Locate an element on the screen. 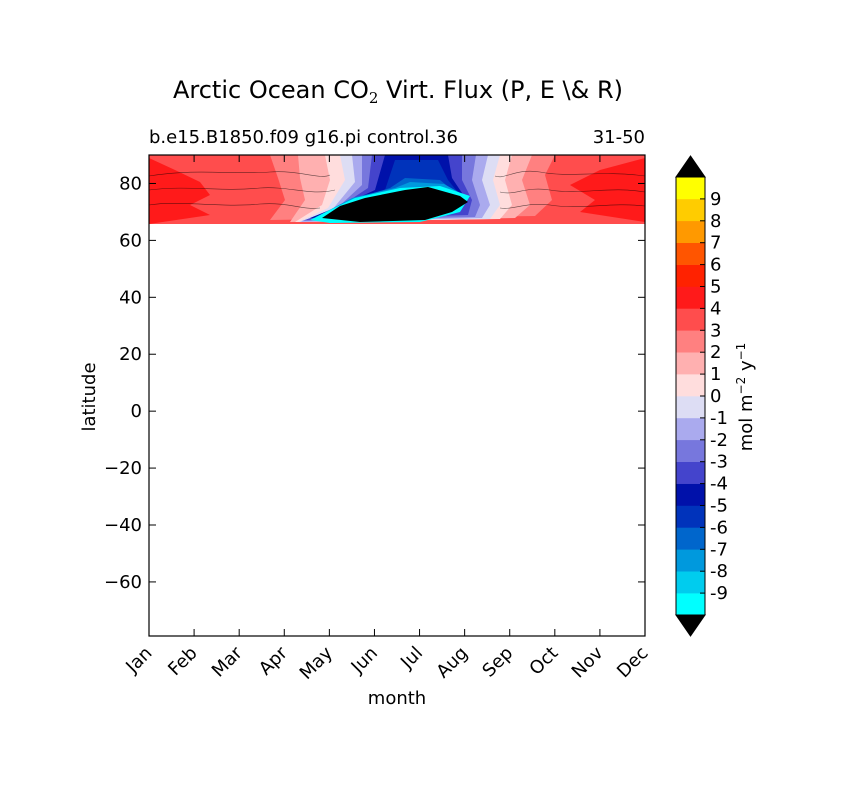  x-tick-label: Jan is located at coordinates (138, 660).